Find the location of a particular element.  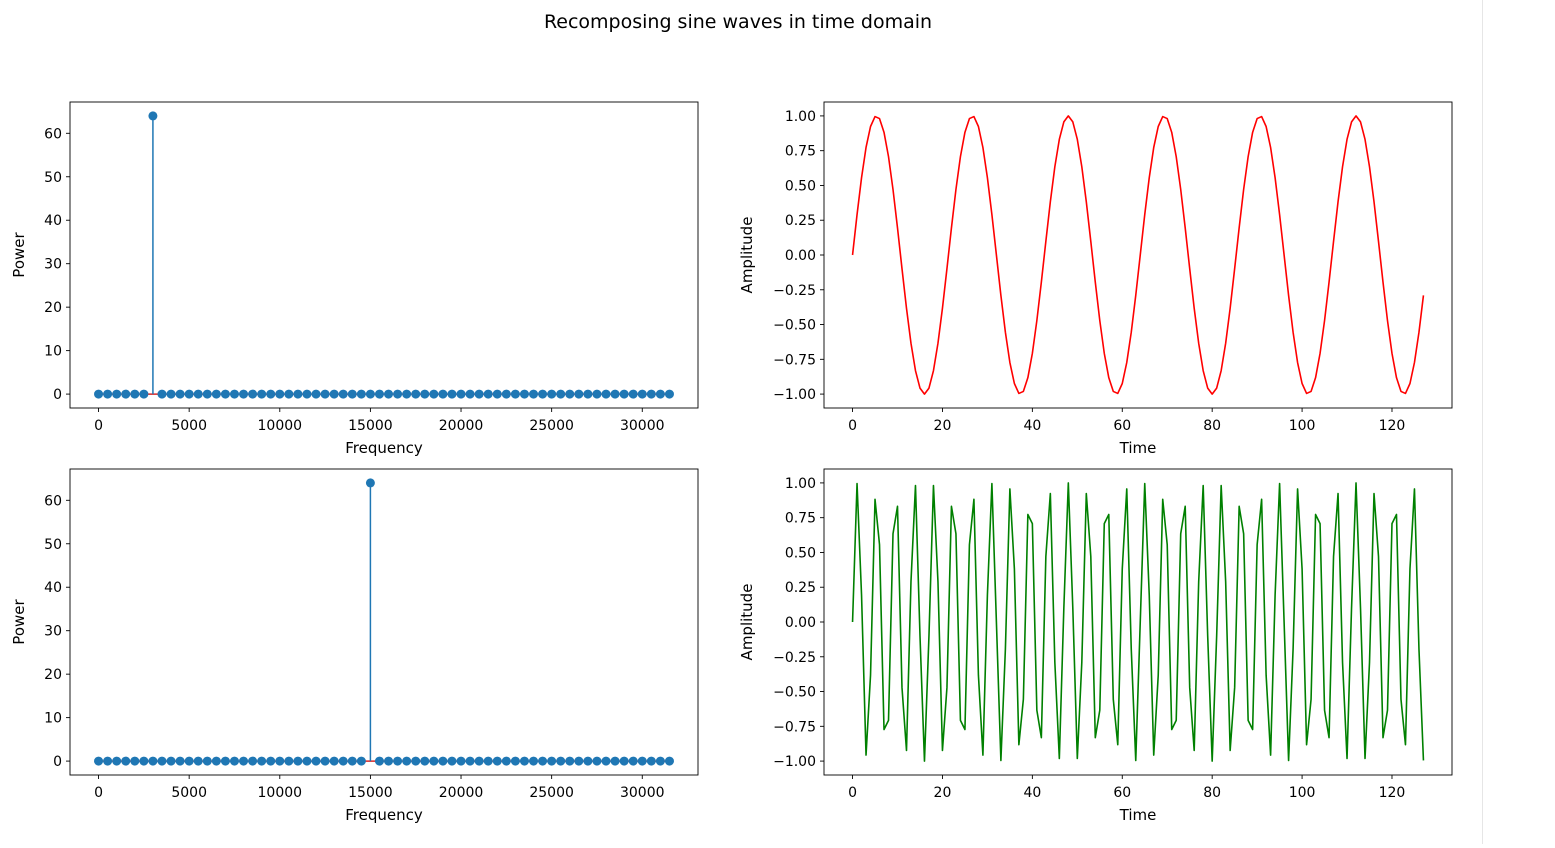

y-axis-label: Amplitude is located at coordinates (747, 622).